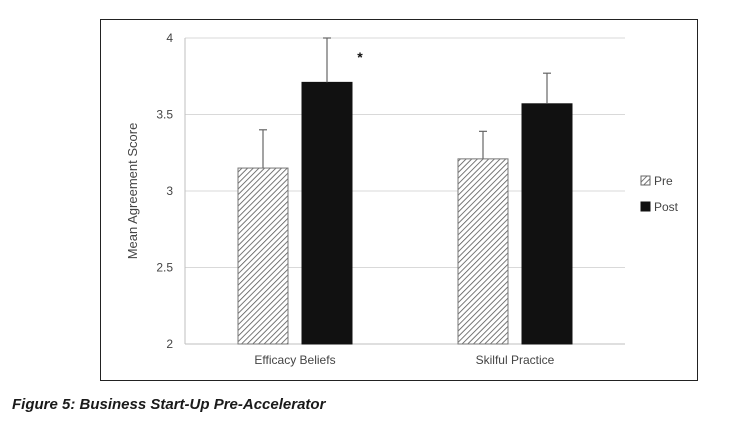  What do you see at coordinates (360, 57) in the screenshot?
I see `significance-marker: *` at bounding box center [360, 57].